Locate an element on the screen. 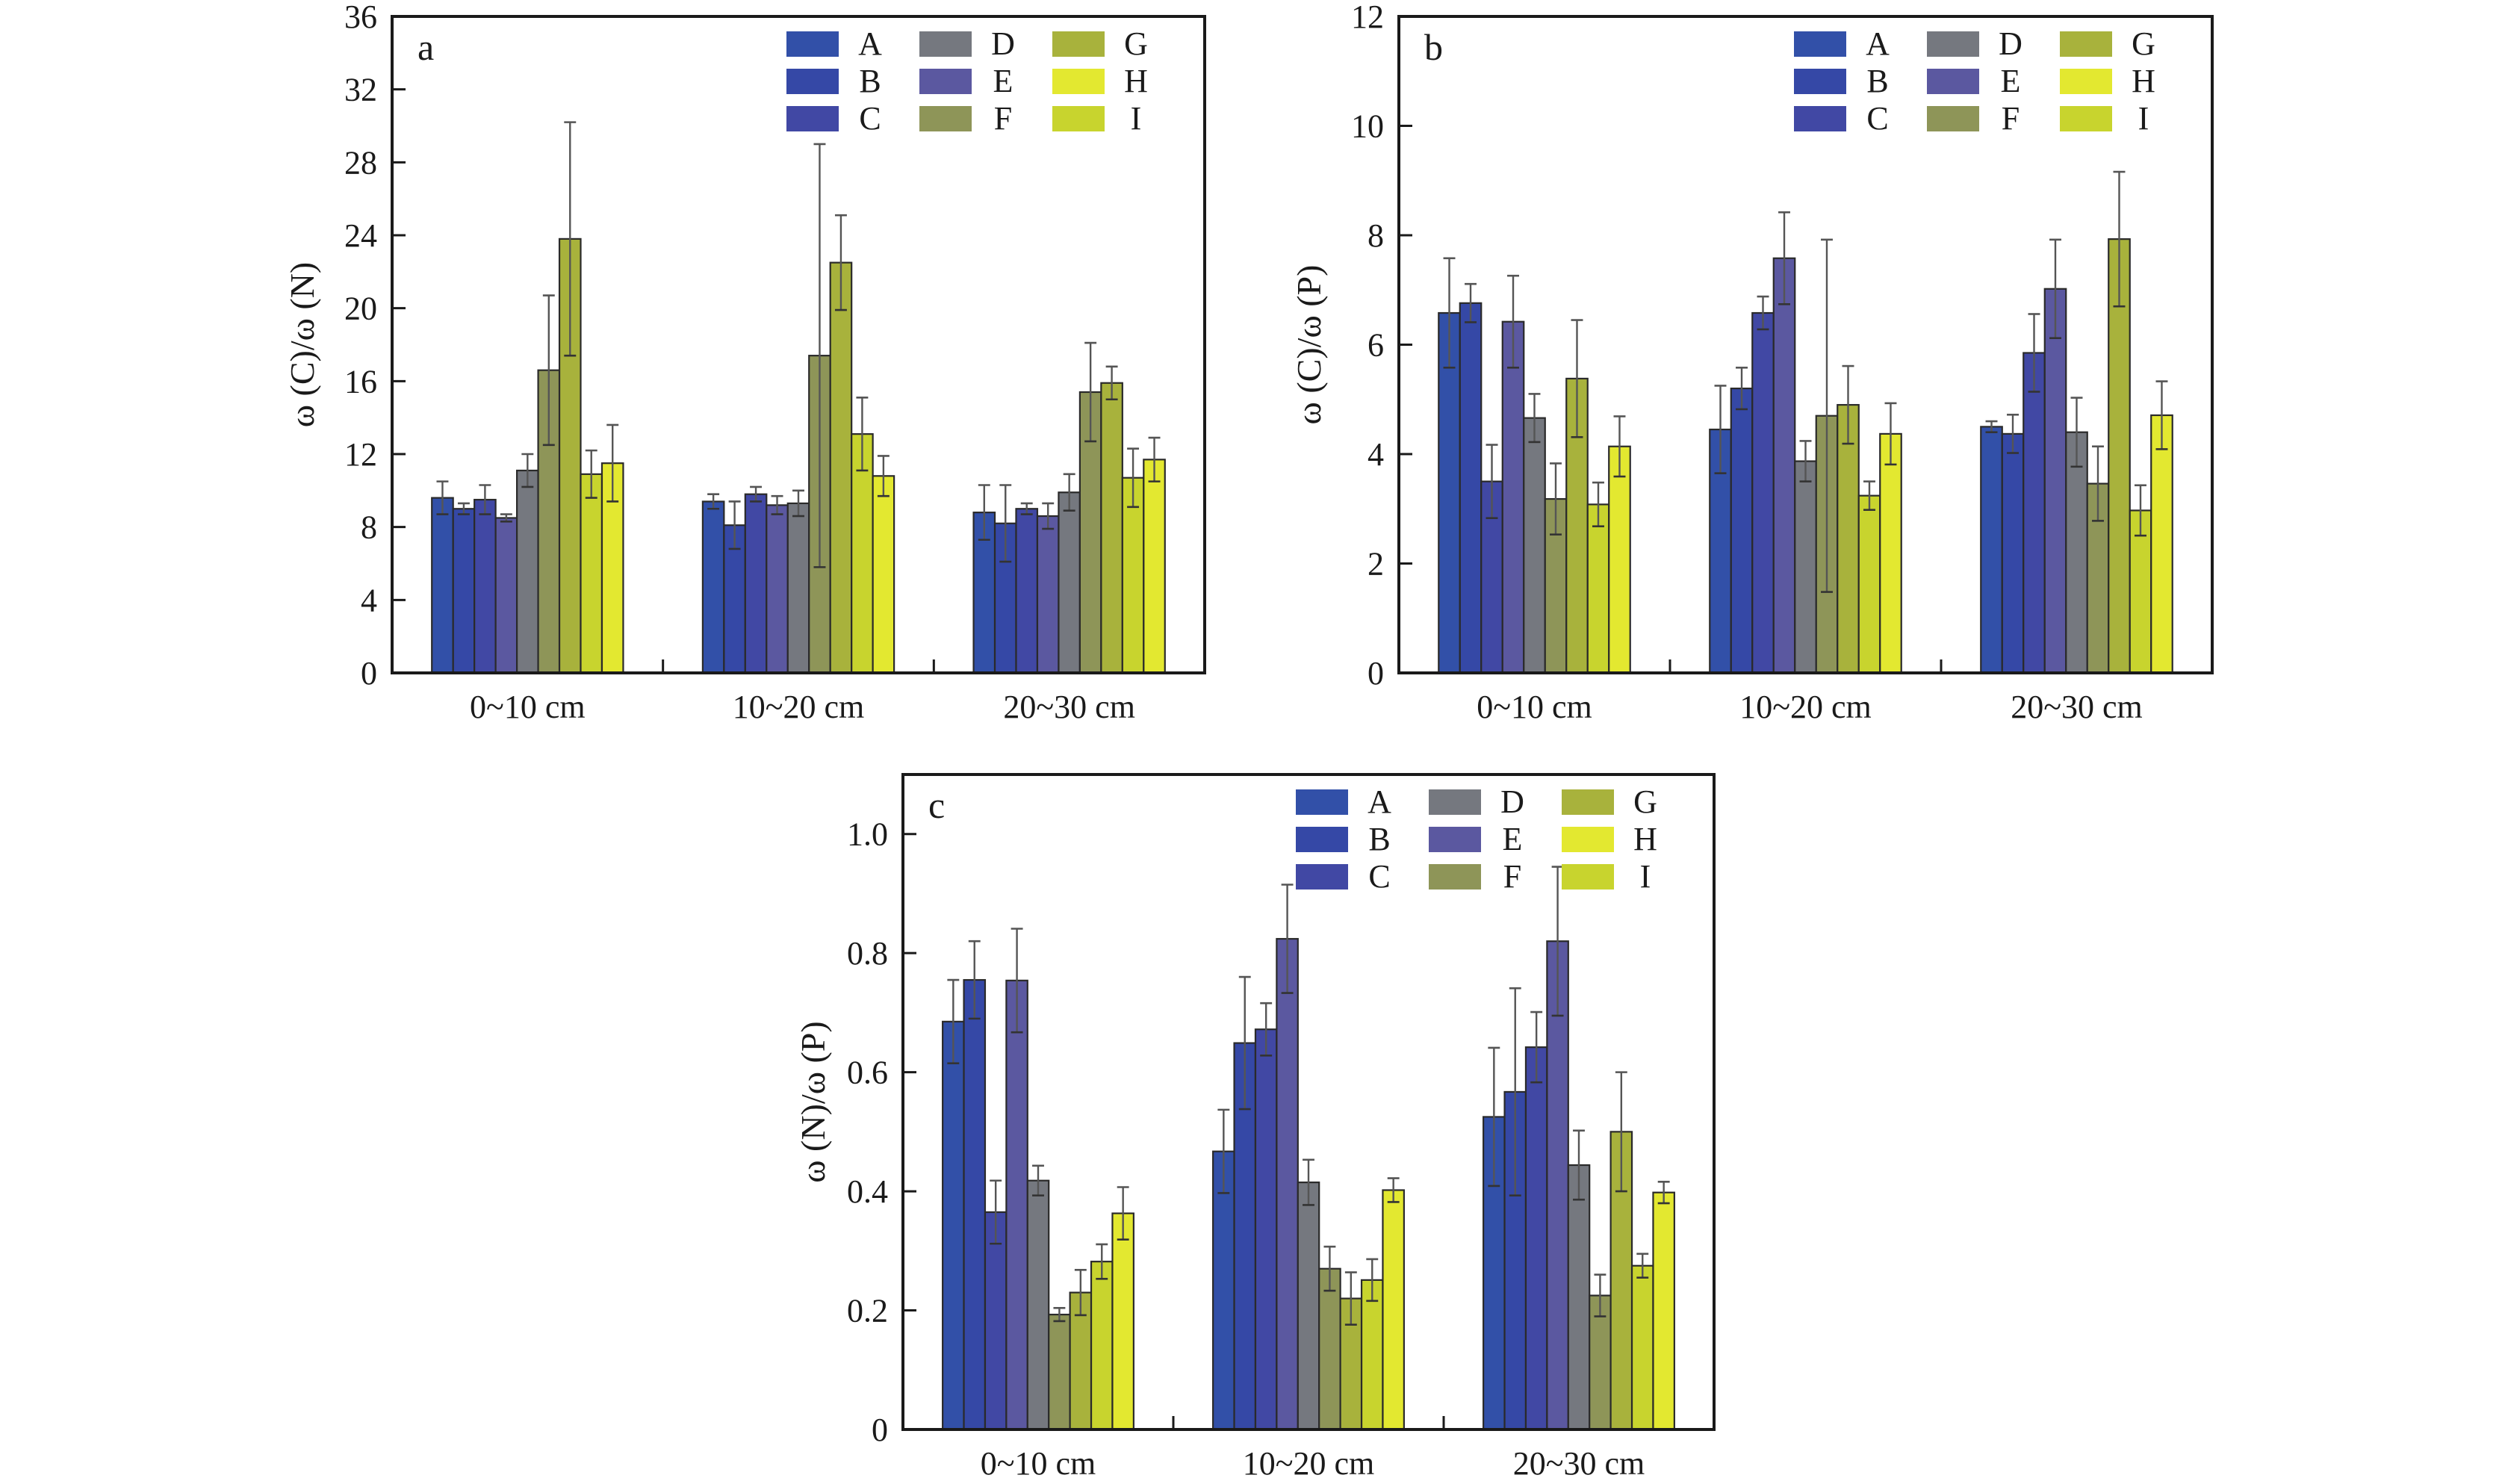  y-tick-label: 1.0 is located at coordinates (867, 835).